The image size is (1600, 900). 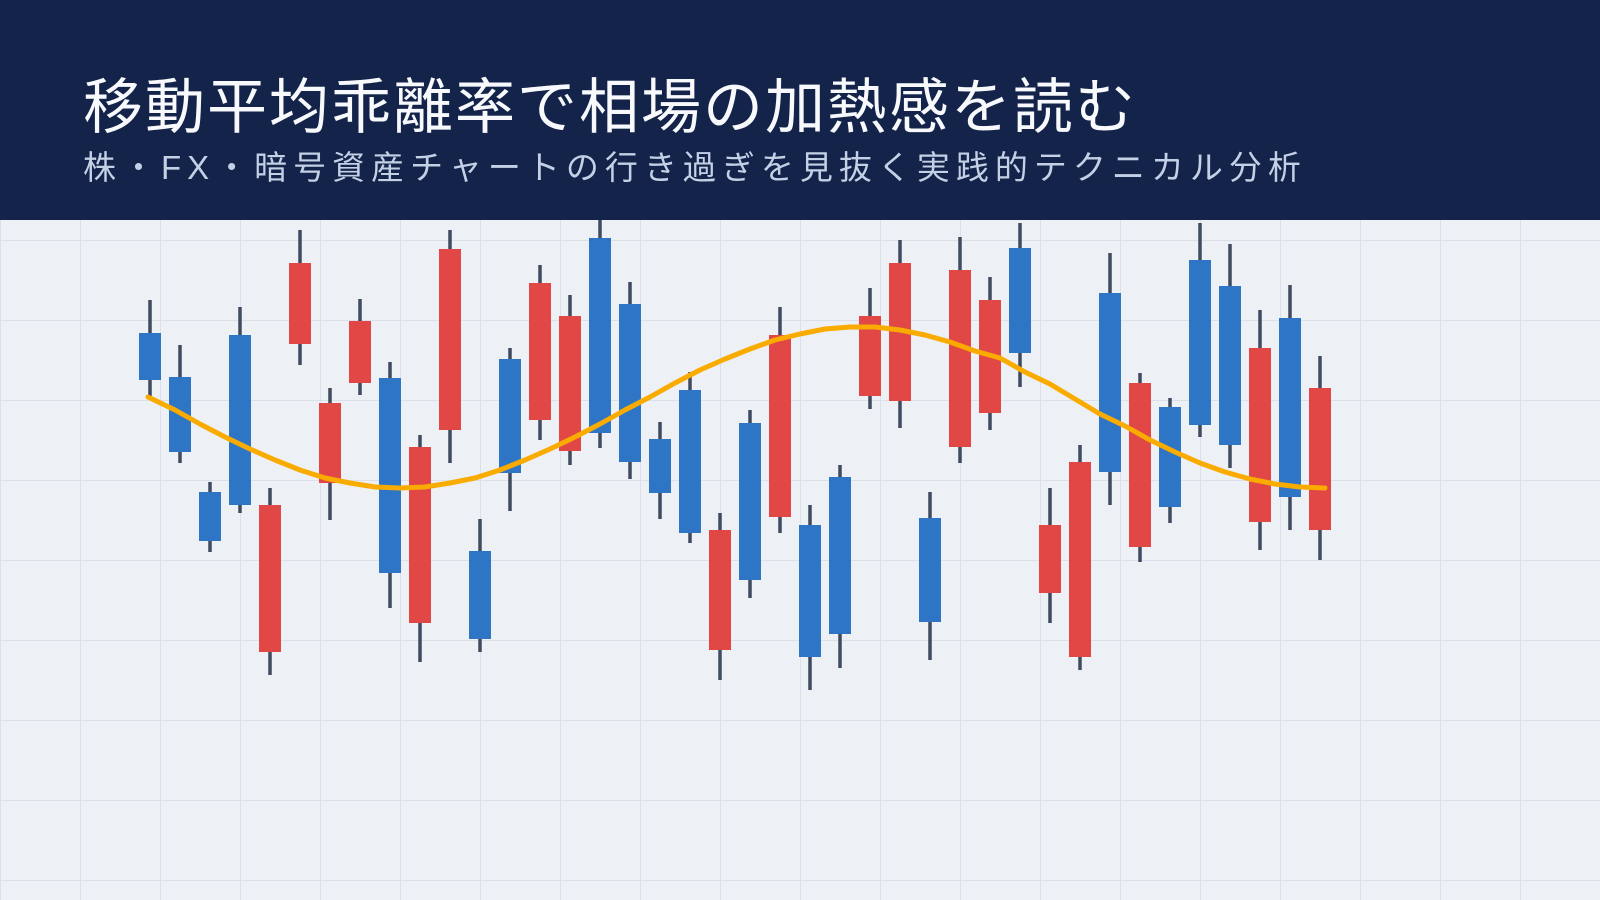 I want to click on moving-average-line, so click(x=736, y=407).